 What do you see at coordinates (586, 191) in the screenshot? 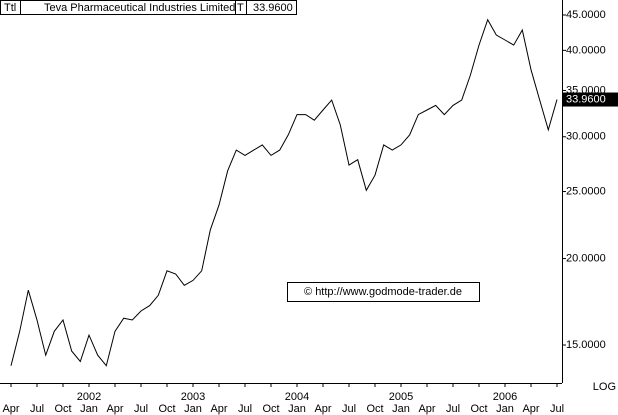
I see `y-tick-label: 25.0000` at bounding box center [586, 191].